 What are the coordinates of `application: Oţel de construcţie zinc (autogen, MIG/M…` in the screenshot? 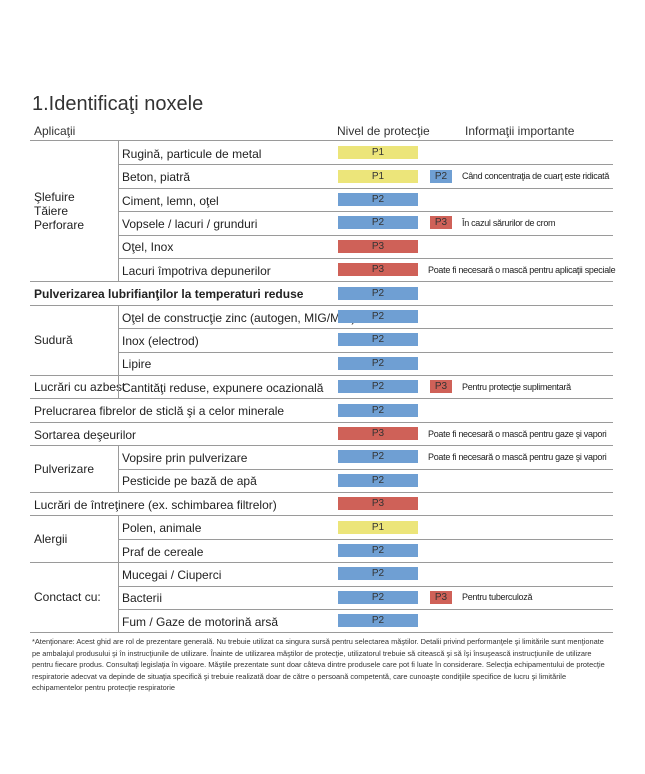 It's located at (239, 317).